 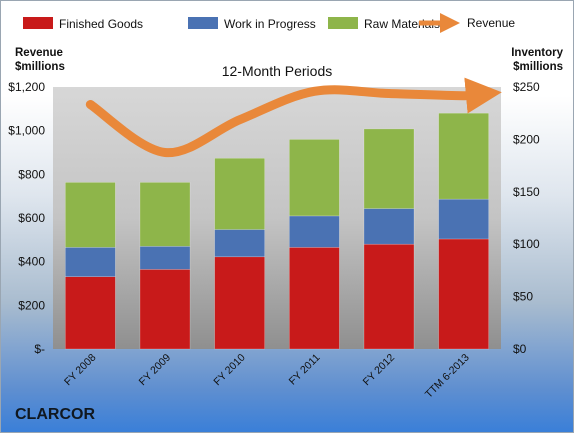 I want to click on x-tick-label: TTM 6-2013, so click(x=447, y=376).